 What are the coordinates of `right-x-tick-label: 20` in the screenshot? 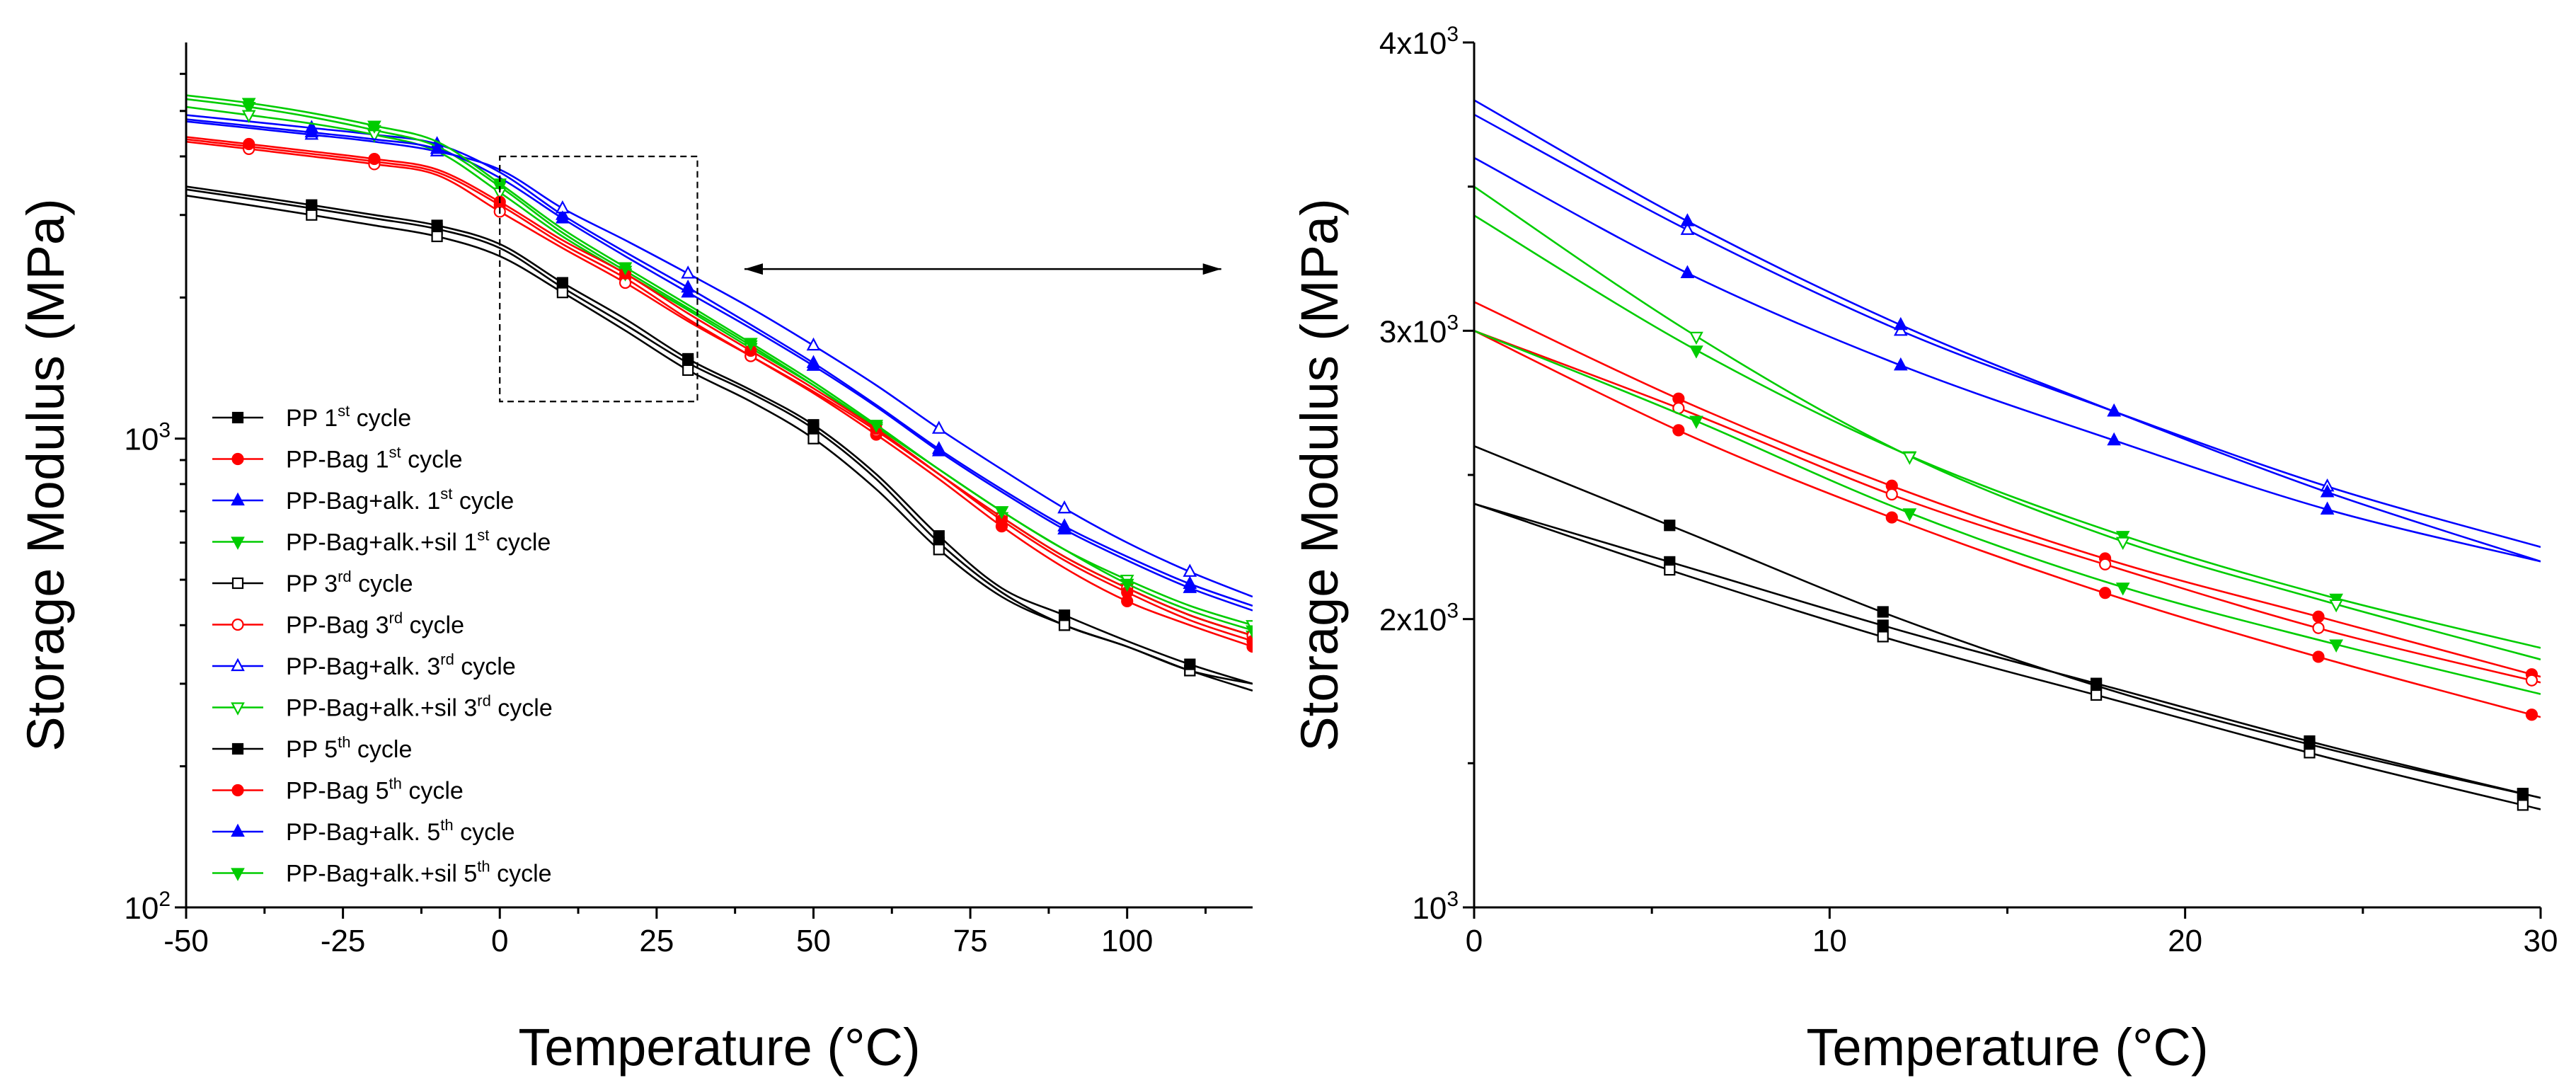 It's located at (2185, 941).